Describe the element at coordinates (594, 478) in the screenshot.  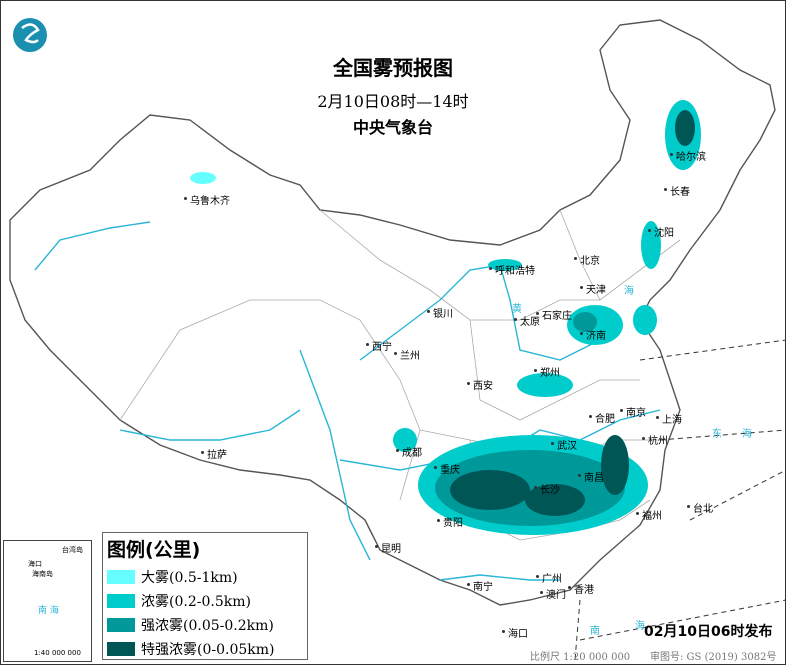
I see `city-label: 南昌` at that location.